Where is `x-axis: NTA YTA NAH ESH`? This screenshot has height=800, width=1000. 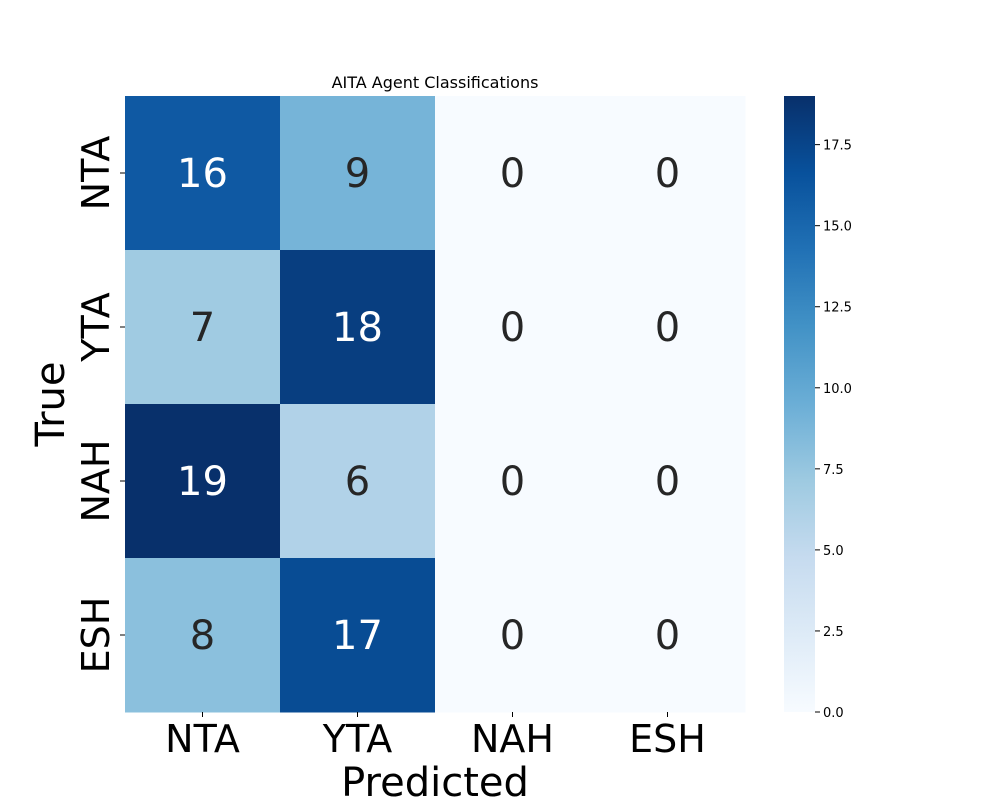 x-axis: NTA YTA NAH ESH is located at coordinates (435, 736).